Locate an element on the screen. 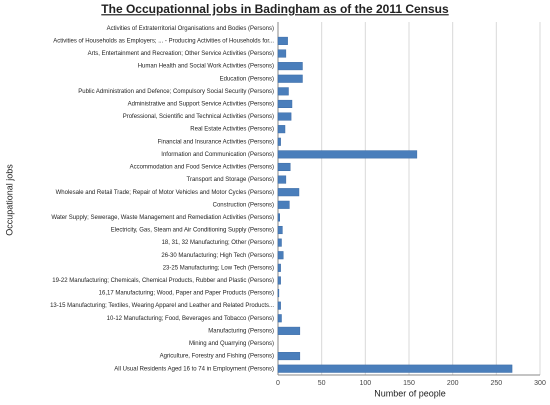 This screenshot has height=405, width=550. x-tick-label: 300 is located at coordinates (540, 383).